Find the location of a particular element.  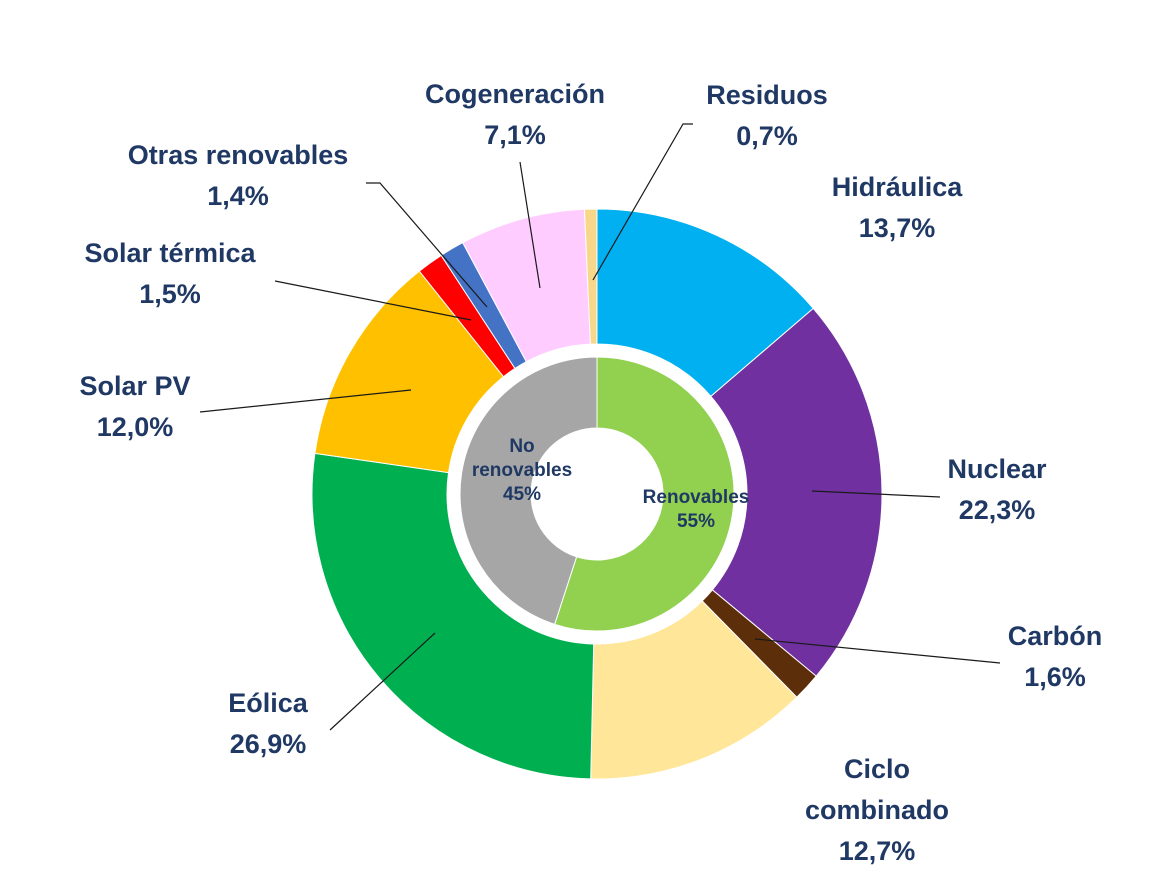

inner-renovables-value: 55% is located at coordinates (696, 521).